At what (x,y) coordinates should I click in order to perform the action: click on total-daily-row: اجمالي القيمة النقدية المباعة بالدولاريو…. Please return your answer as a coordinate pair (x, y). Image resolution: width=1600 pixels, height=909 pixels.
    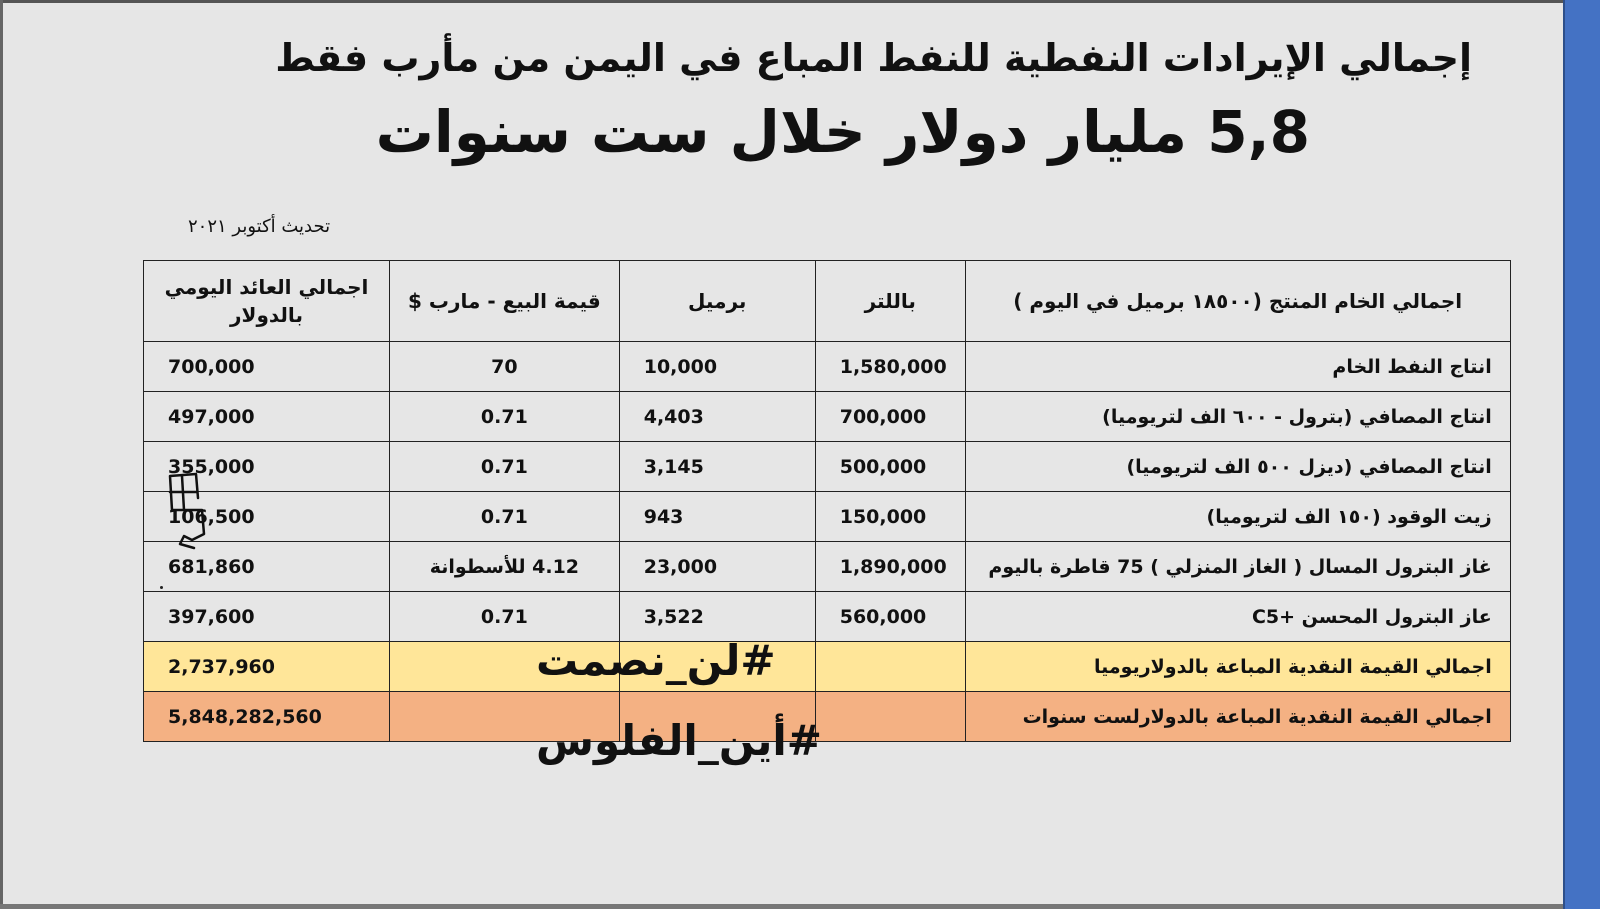
    Looking at the image, I should click on (827, 666).